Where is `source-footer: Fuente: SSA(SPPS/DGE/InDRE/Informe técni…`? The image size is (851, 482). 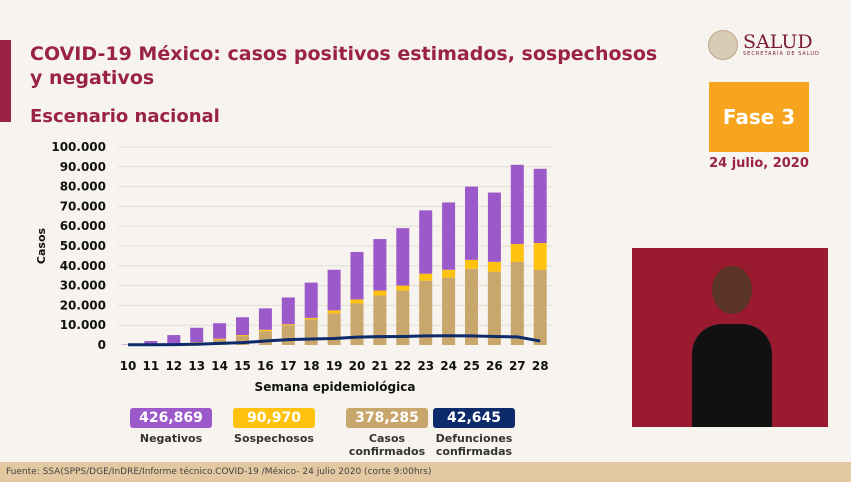 source-footer: Fuente: SSA(SPPS/DGE/InDRE/Informe técni… is located at coordinates (425, 472).